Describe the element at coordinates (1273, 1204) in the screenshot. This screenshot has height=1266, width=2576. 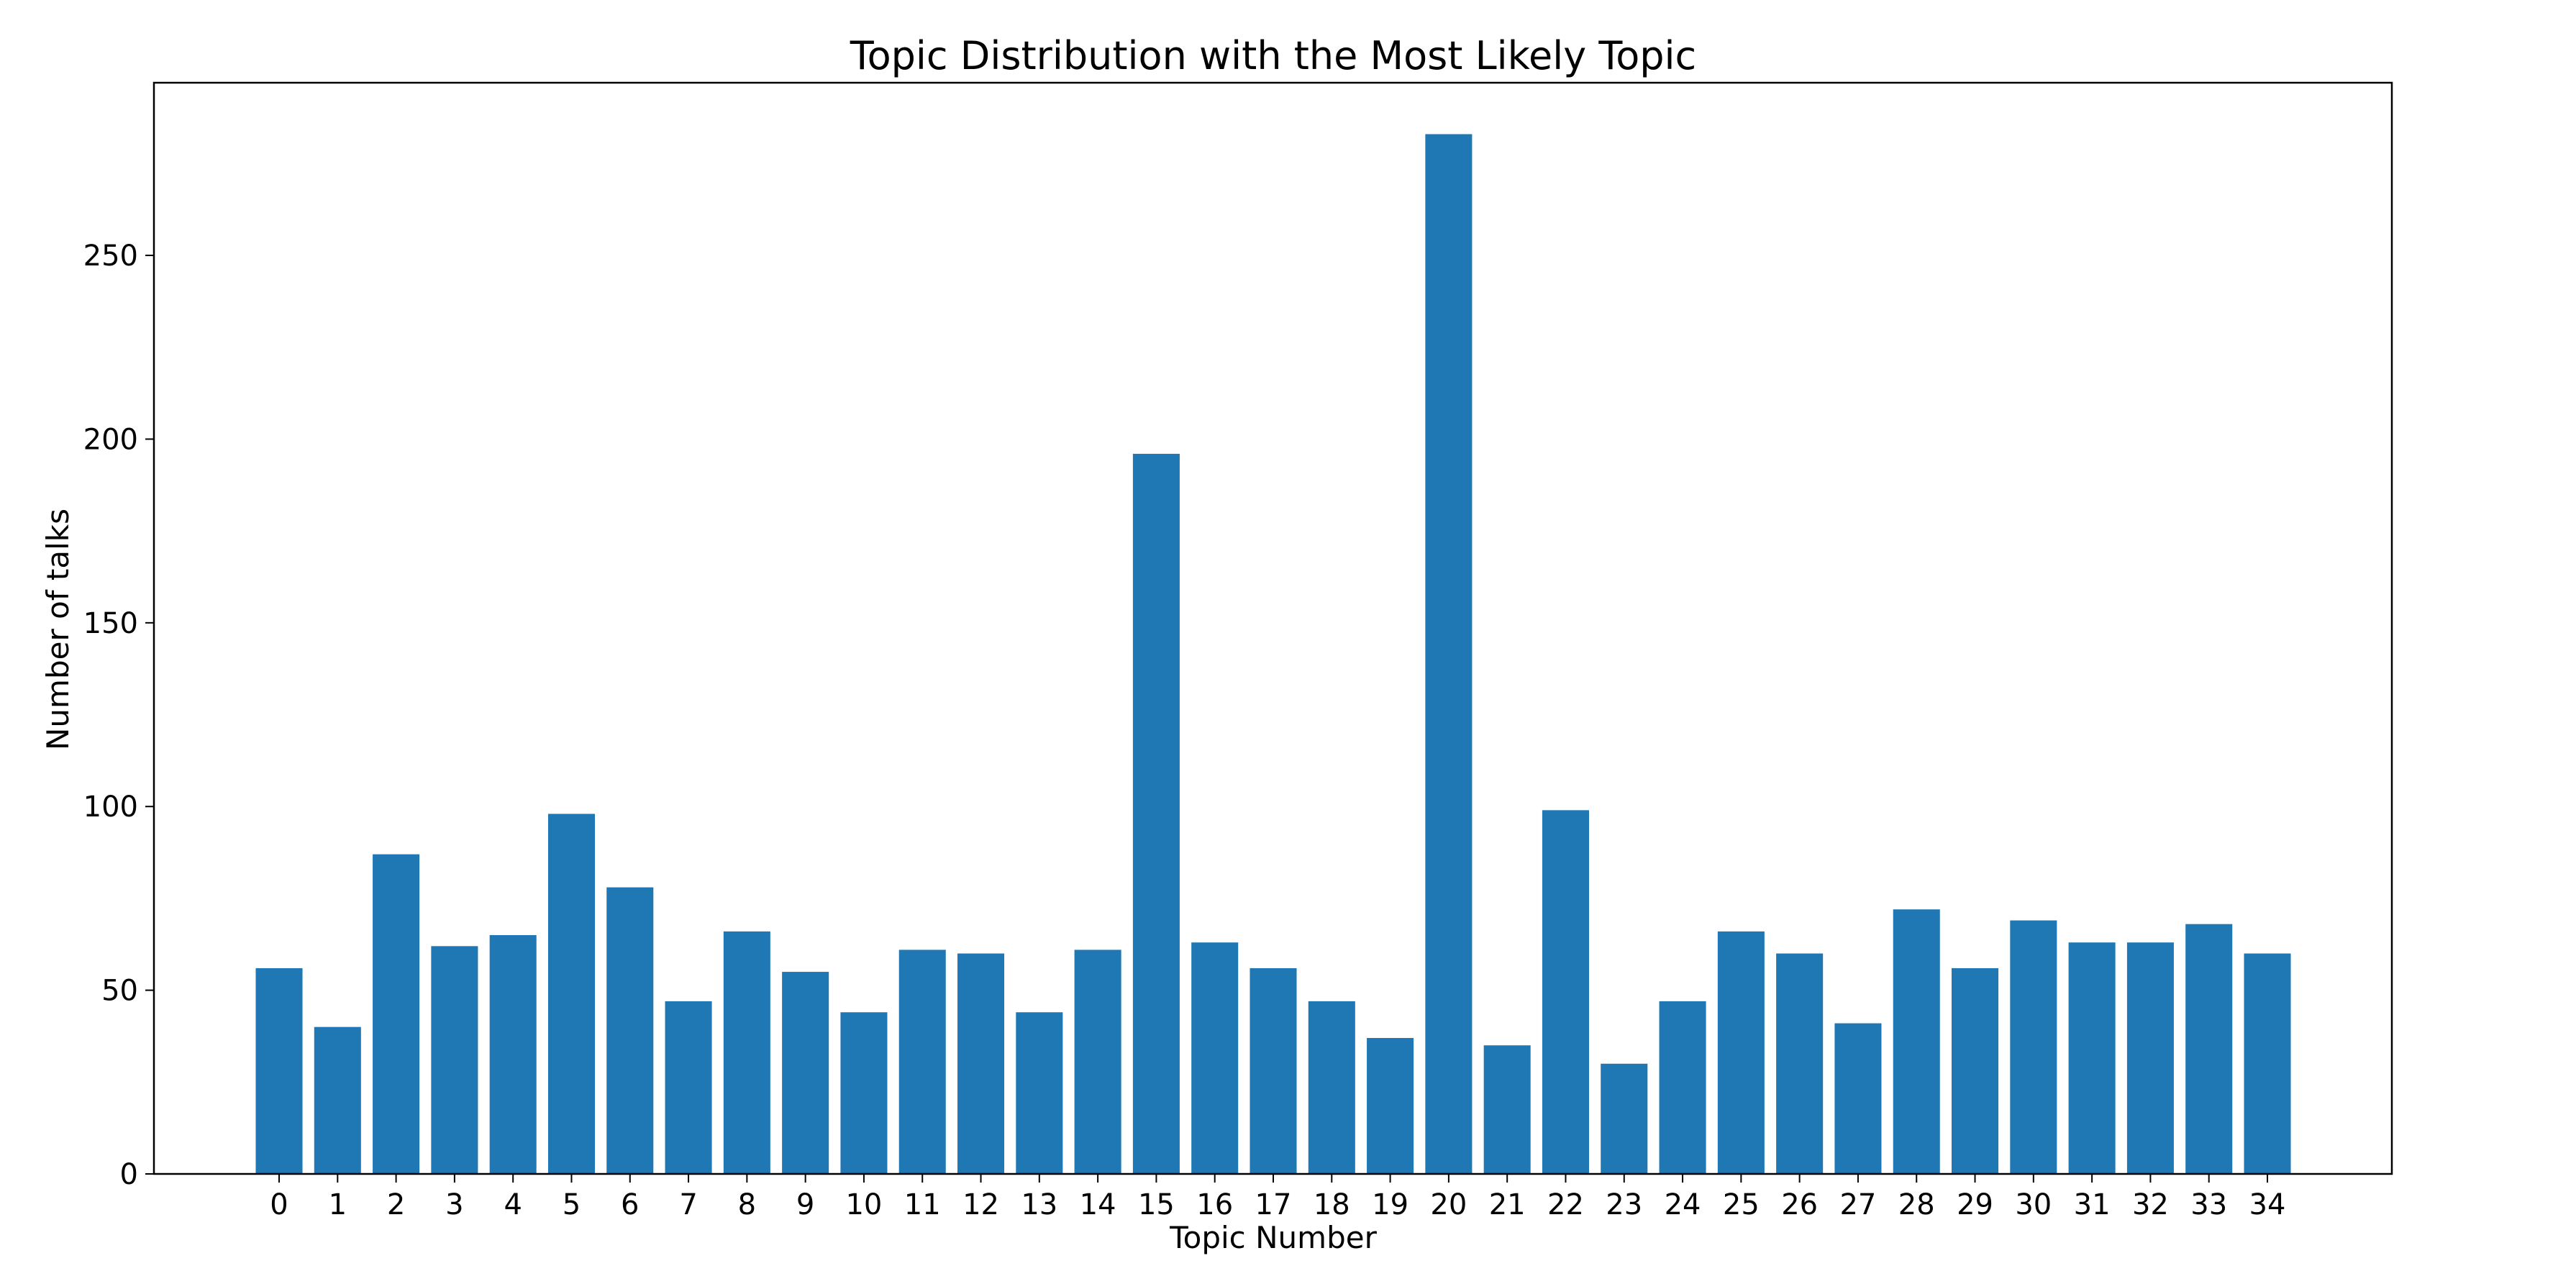
I see `x-tick-label: 17` at that location.